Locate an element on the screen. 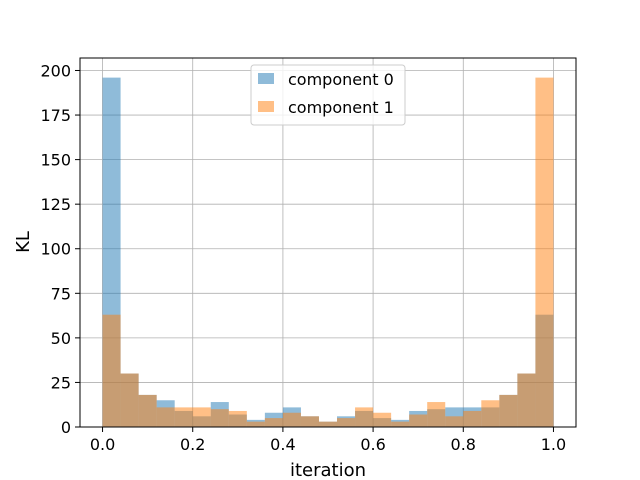 The image size is (640, 480). legend-label-component-0: component 0 is located at coordinates (341, 79).